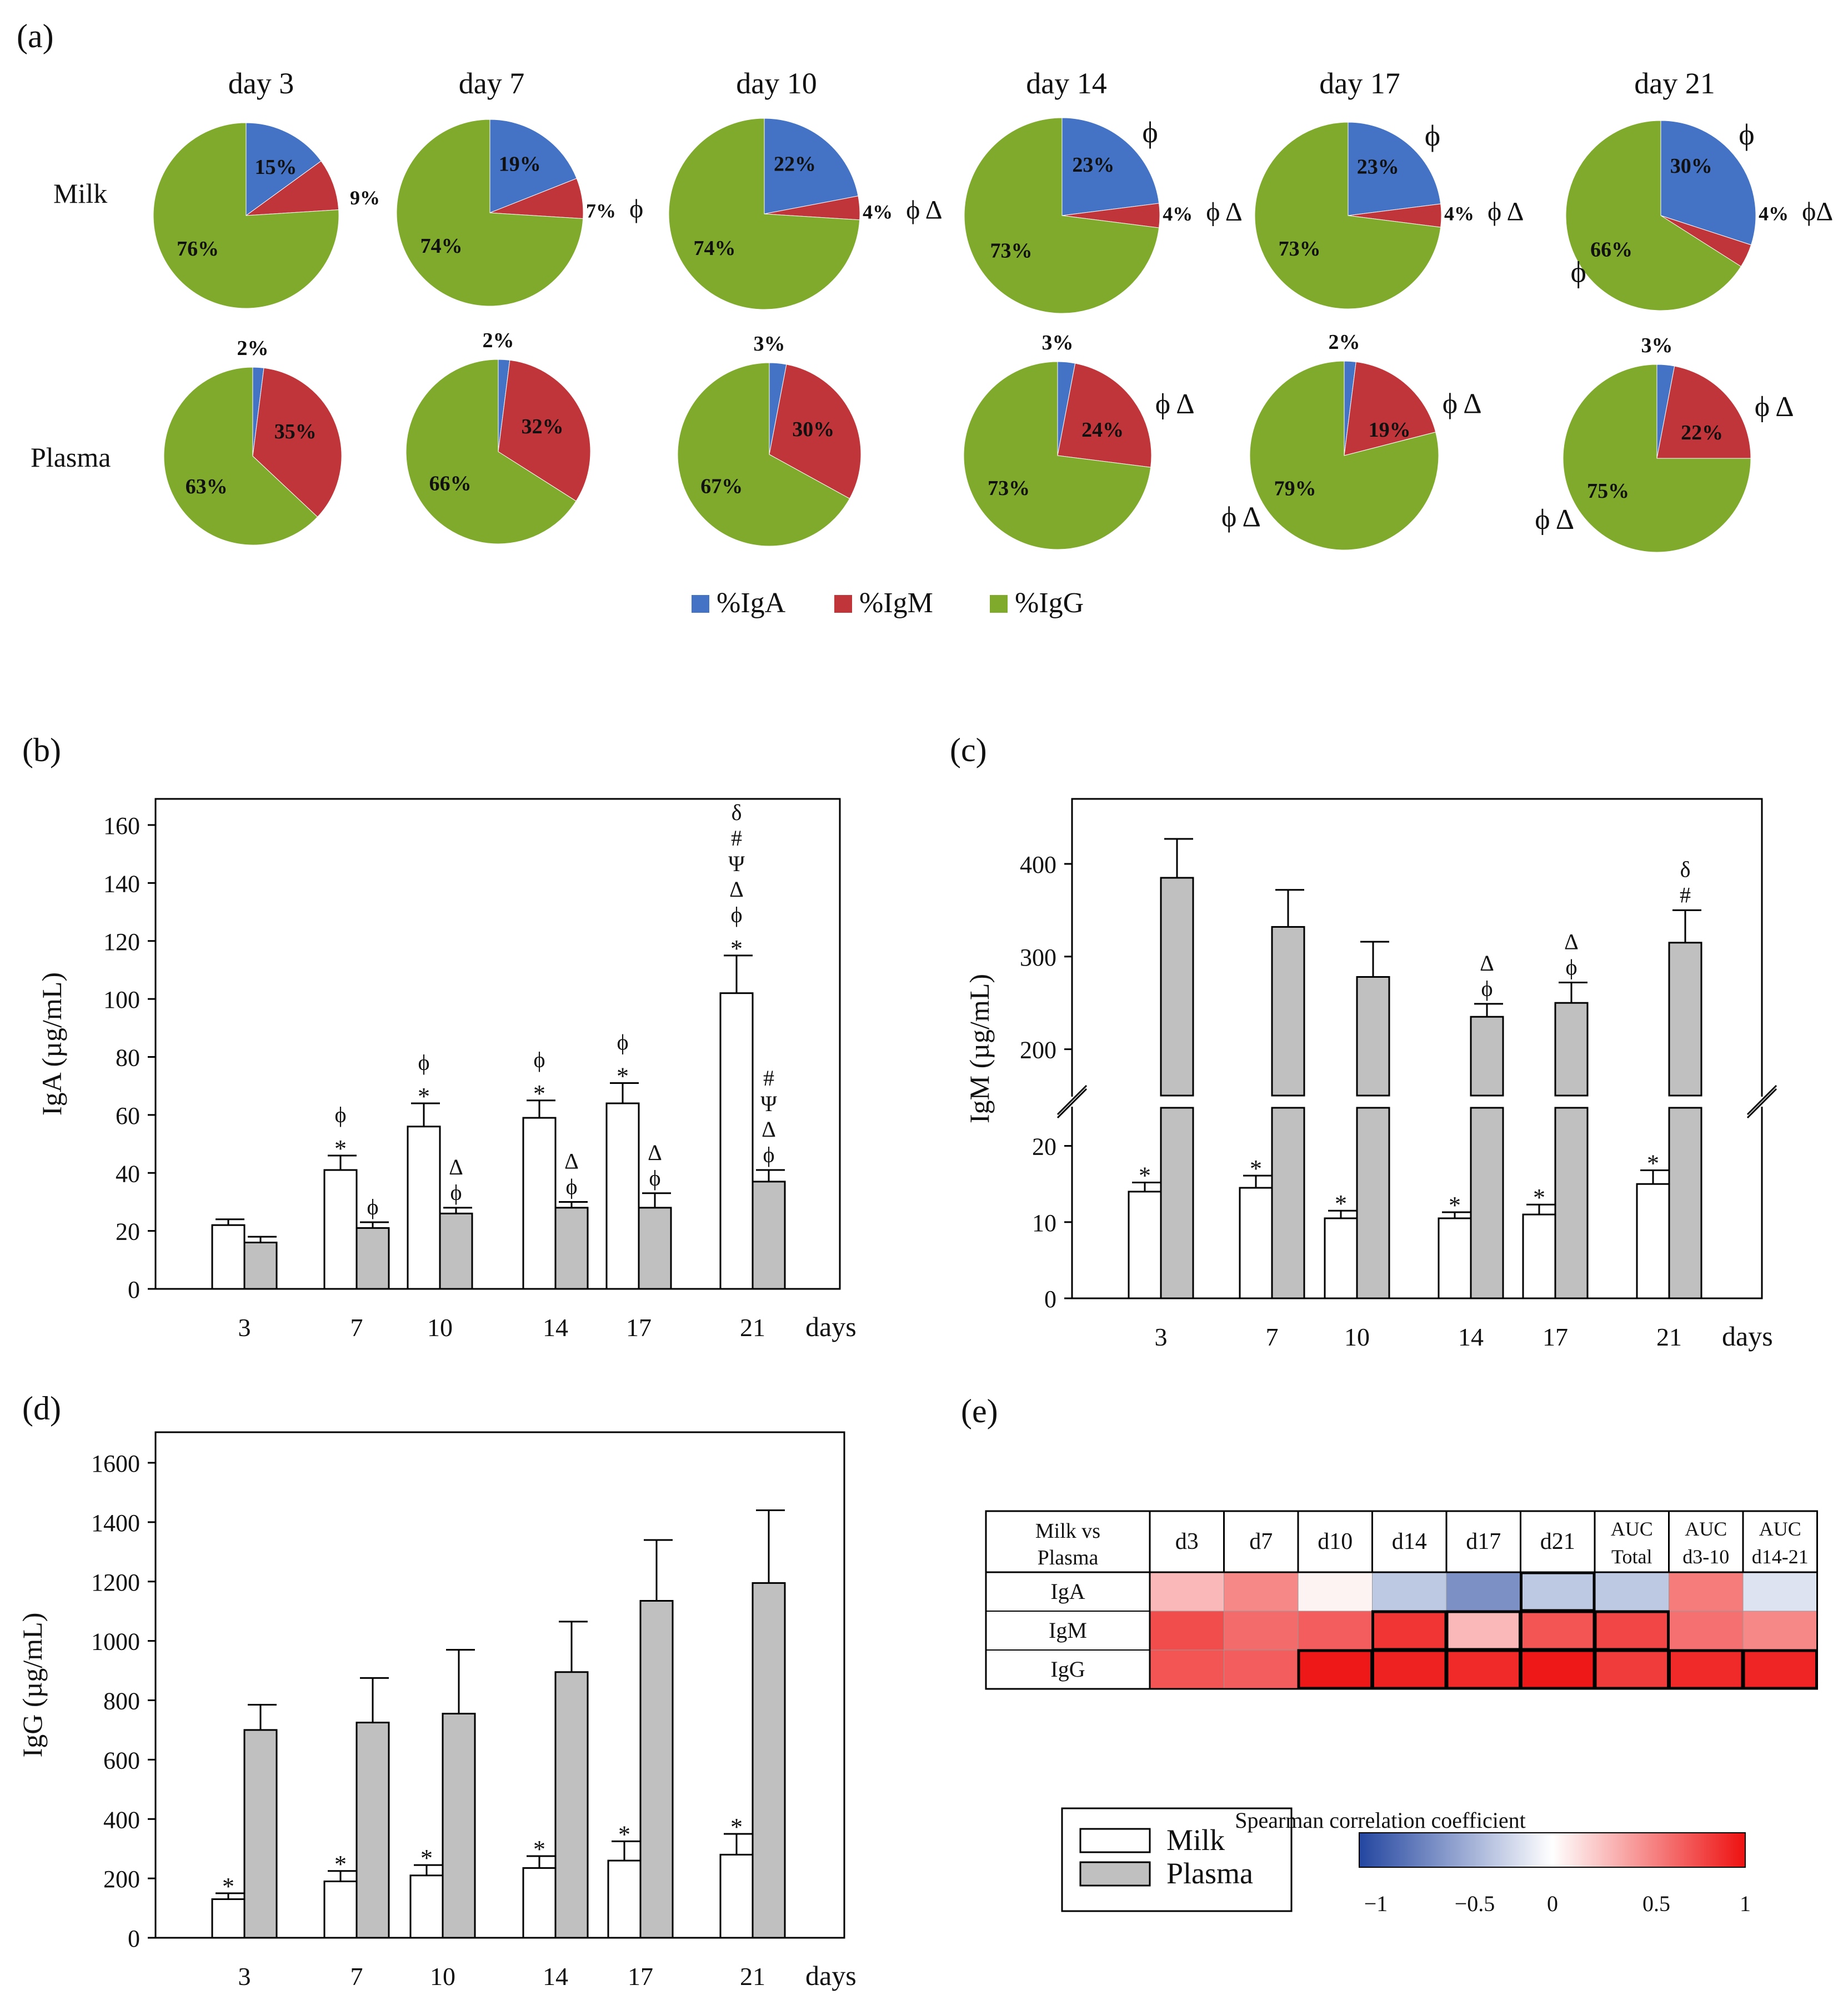 The image size is (1848, 2005). I want to click on heatmap-row-label: IgG, so click(1068, 1669).